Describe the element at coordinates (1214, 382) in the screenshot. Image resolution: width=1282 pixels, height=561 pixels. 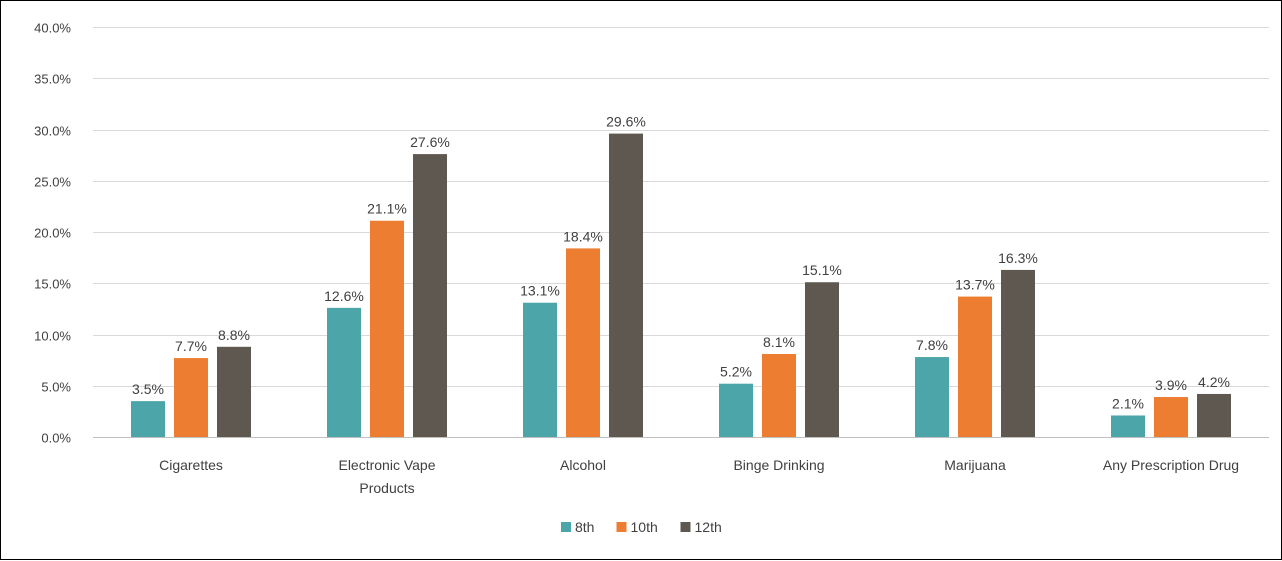
I see `data-label: 4.2%` at that location.